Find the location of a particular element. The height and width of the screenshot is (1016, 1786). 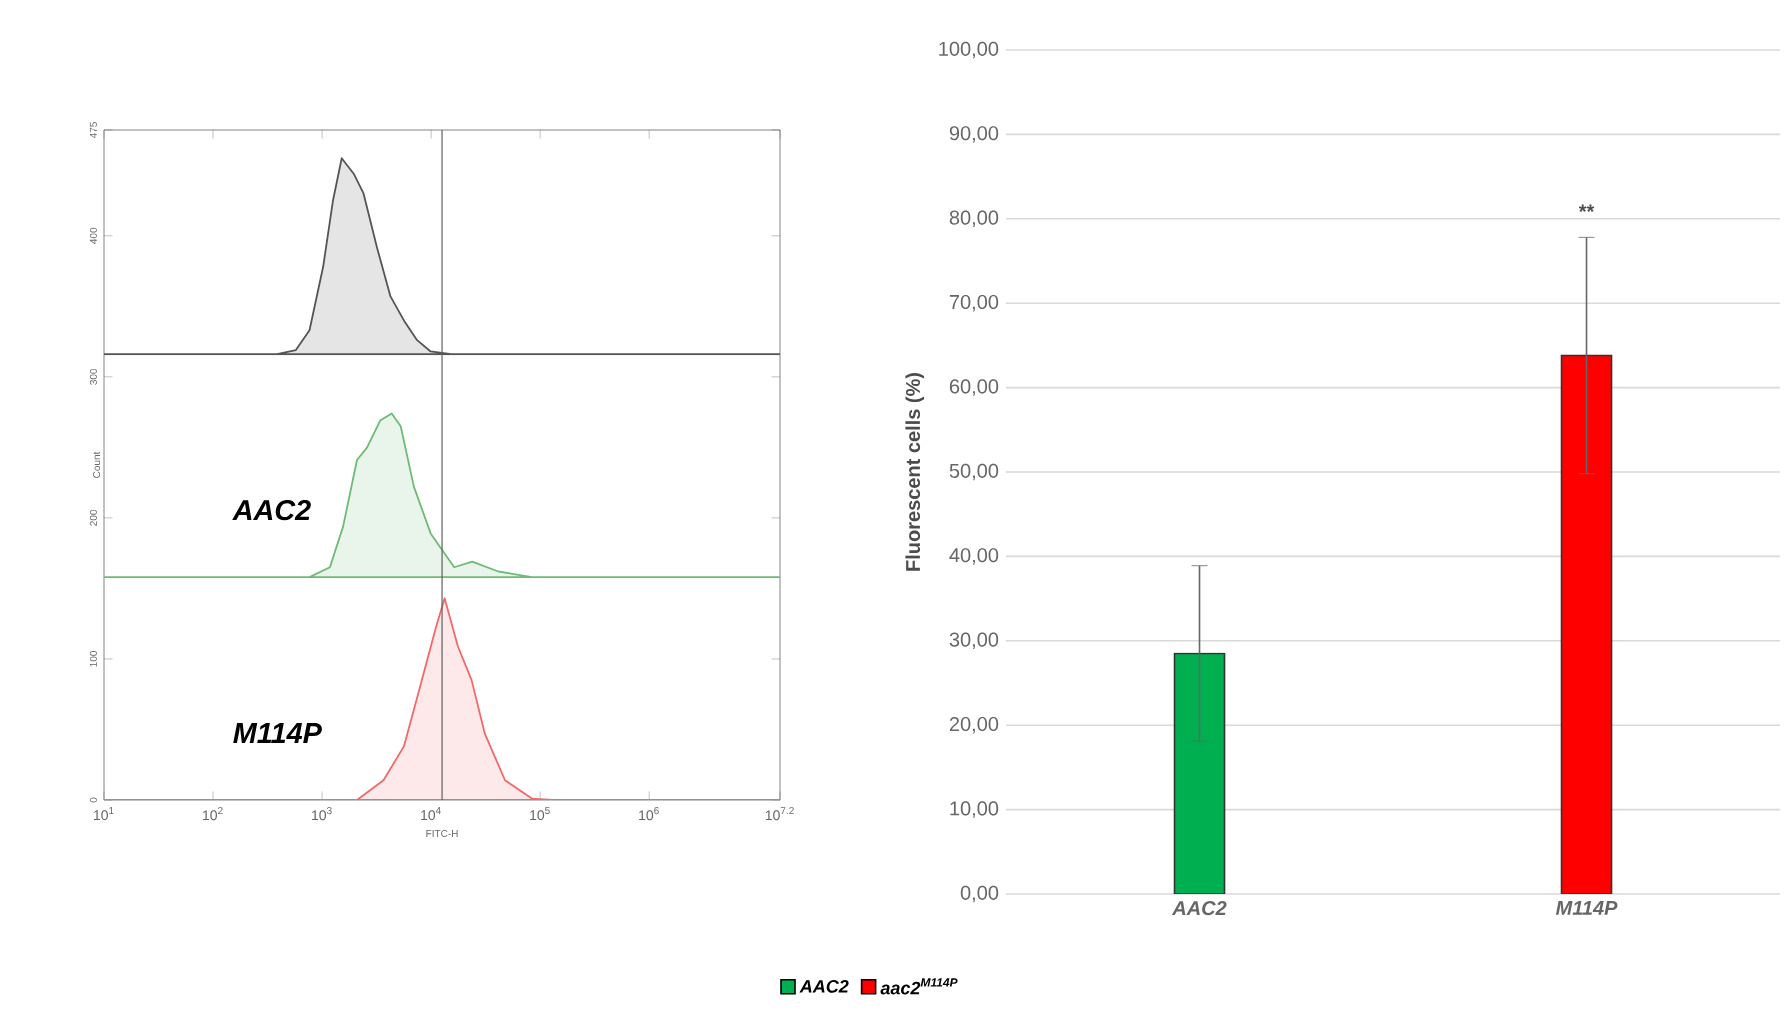

y-tick-label: 20,00 is located at coordinates (974, 725).